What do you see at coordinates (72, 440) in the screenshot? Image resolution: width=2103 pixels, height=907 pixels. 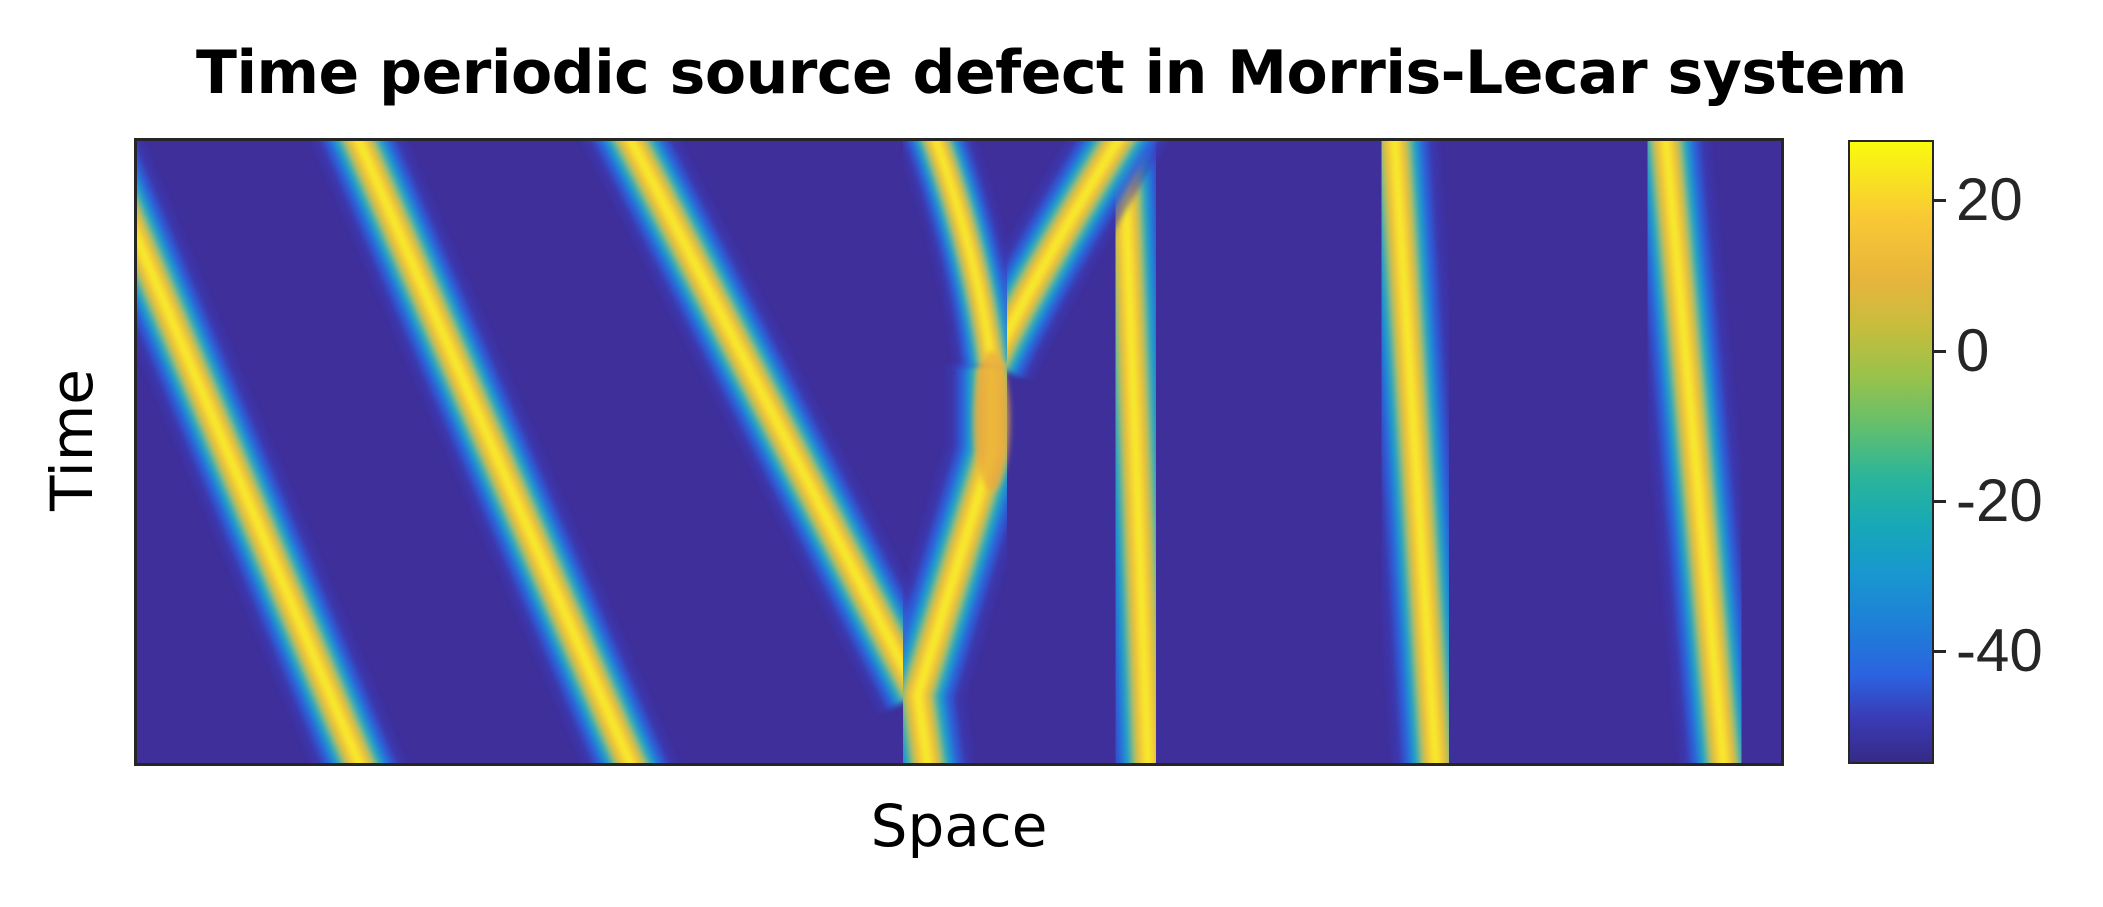 I see `y-axis-label: Time` at bounding box center [72, 440].